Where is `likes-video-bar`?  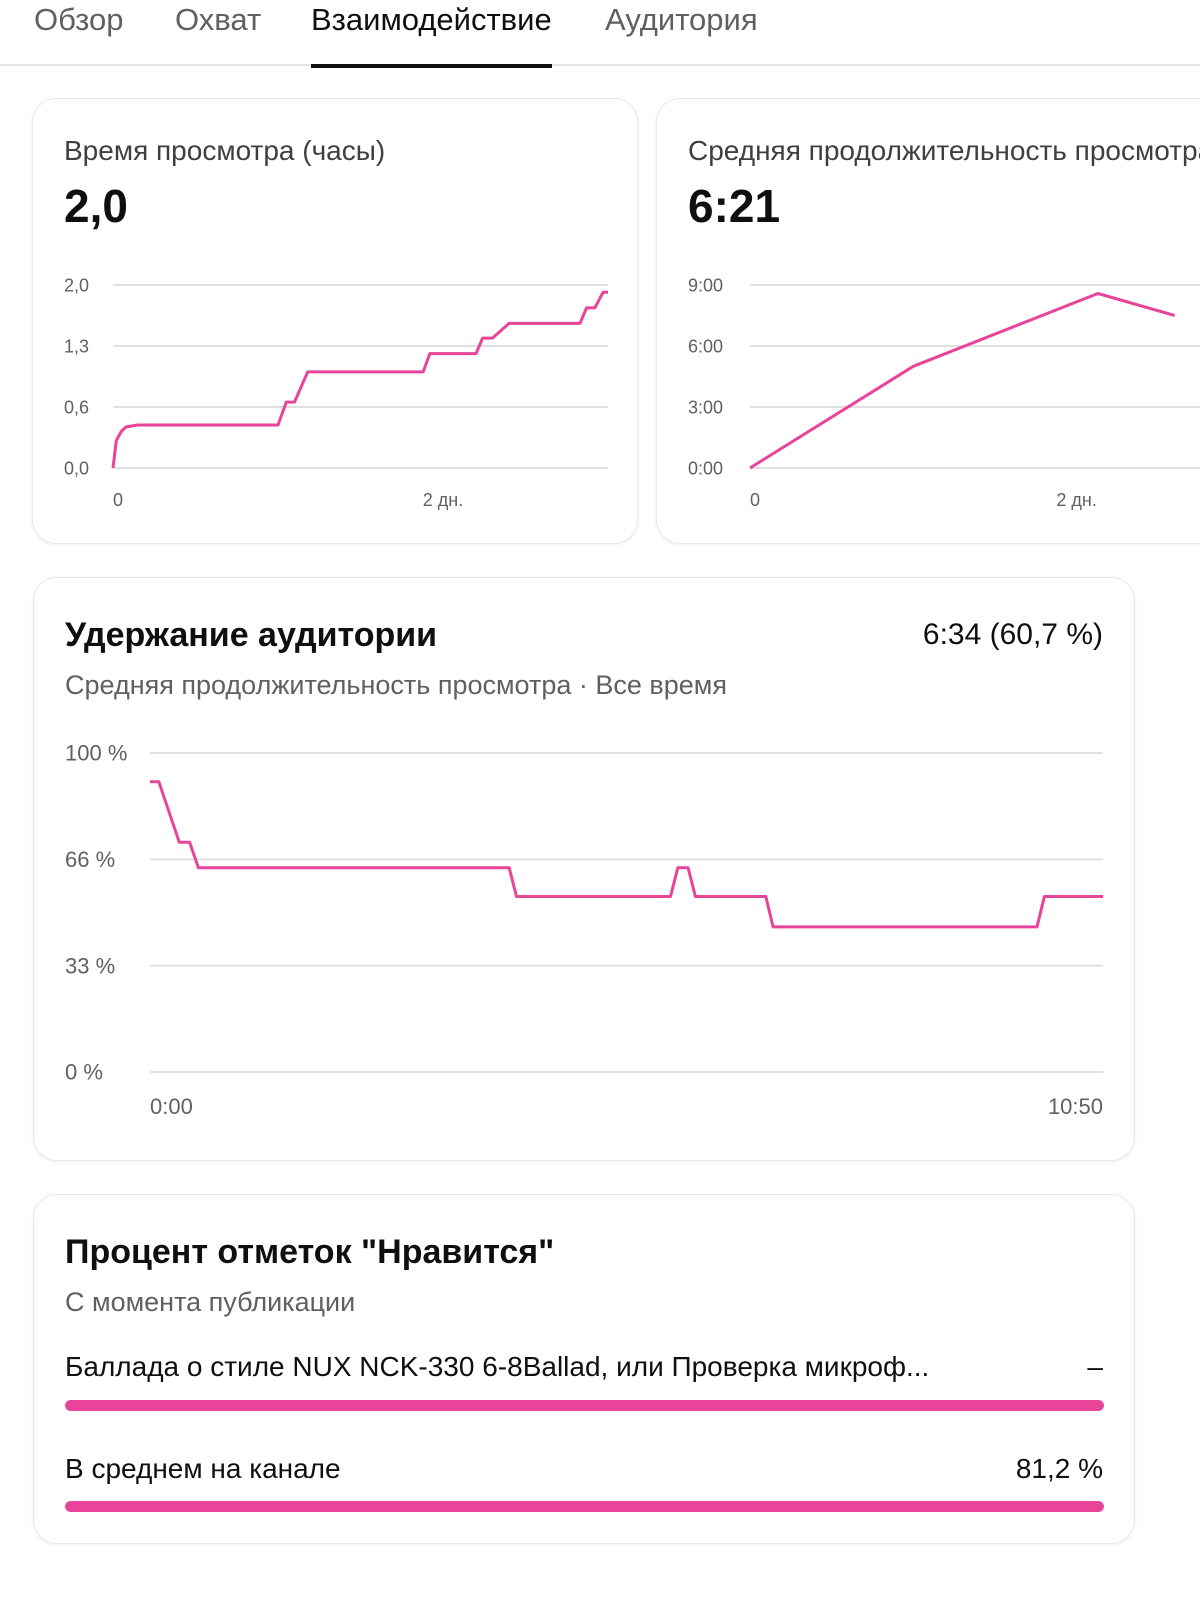
likes-video-bar is located at coordinates (584, 1405).